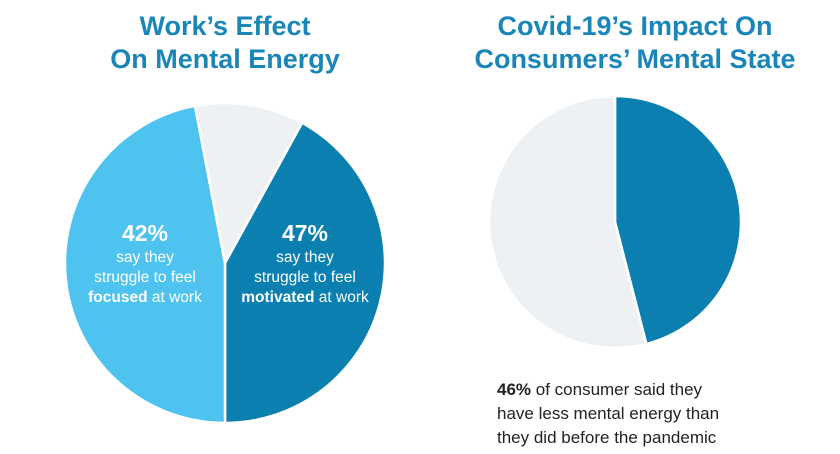 The width and height of the screenshot is (840, 454). What do you see at coordinates (607, 437) in the screenshot?
I see `caption-line3: they did before the pandemic` at bounding box center [607, 437].